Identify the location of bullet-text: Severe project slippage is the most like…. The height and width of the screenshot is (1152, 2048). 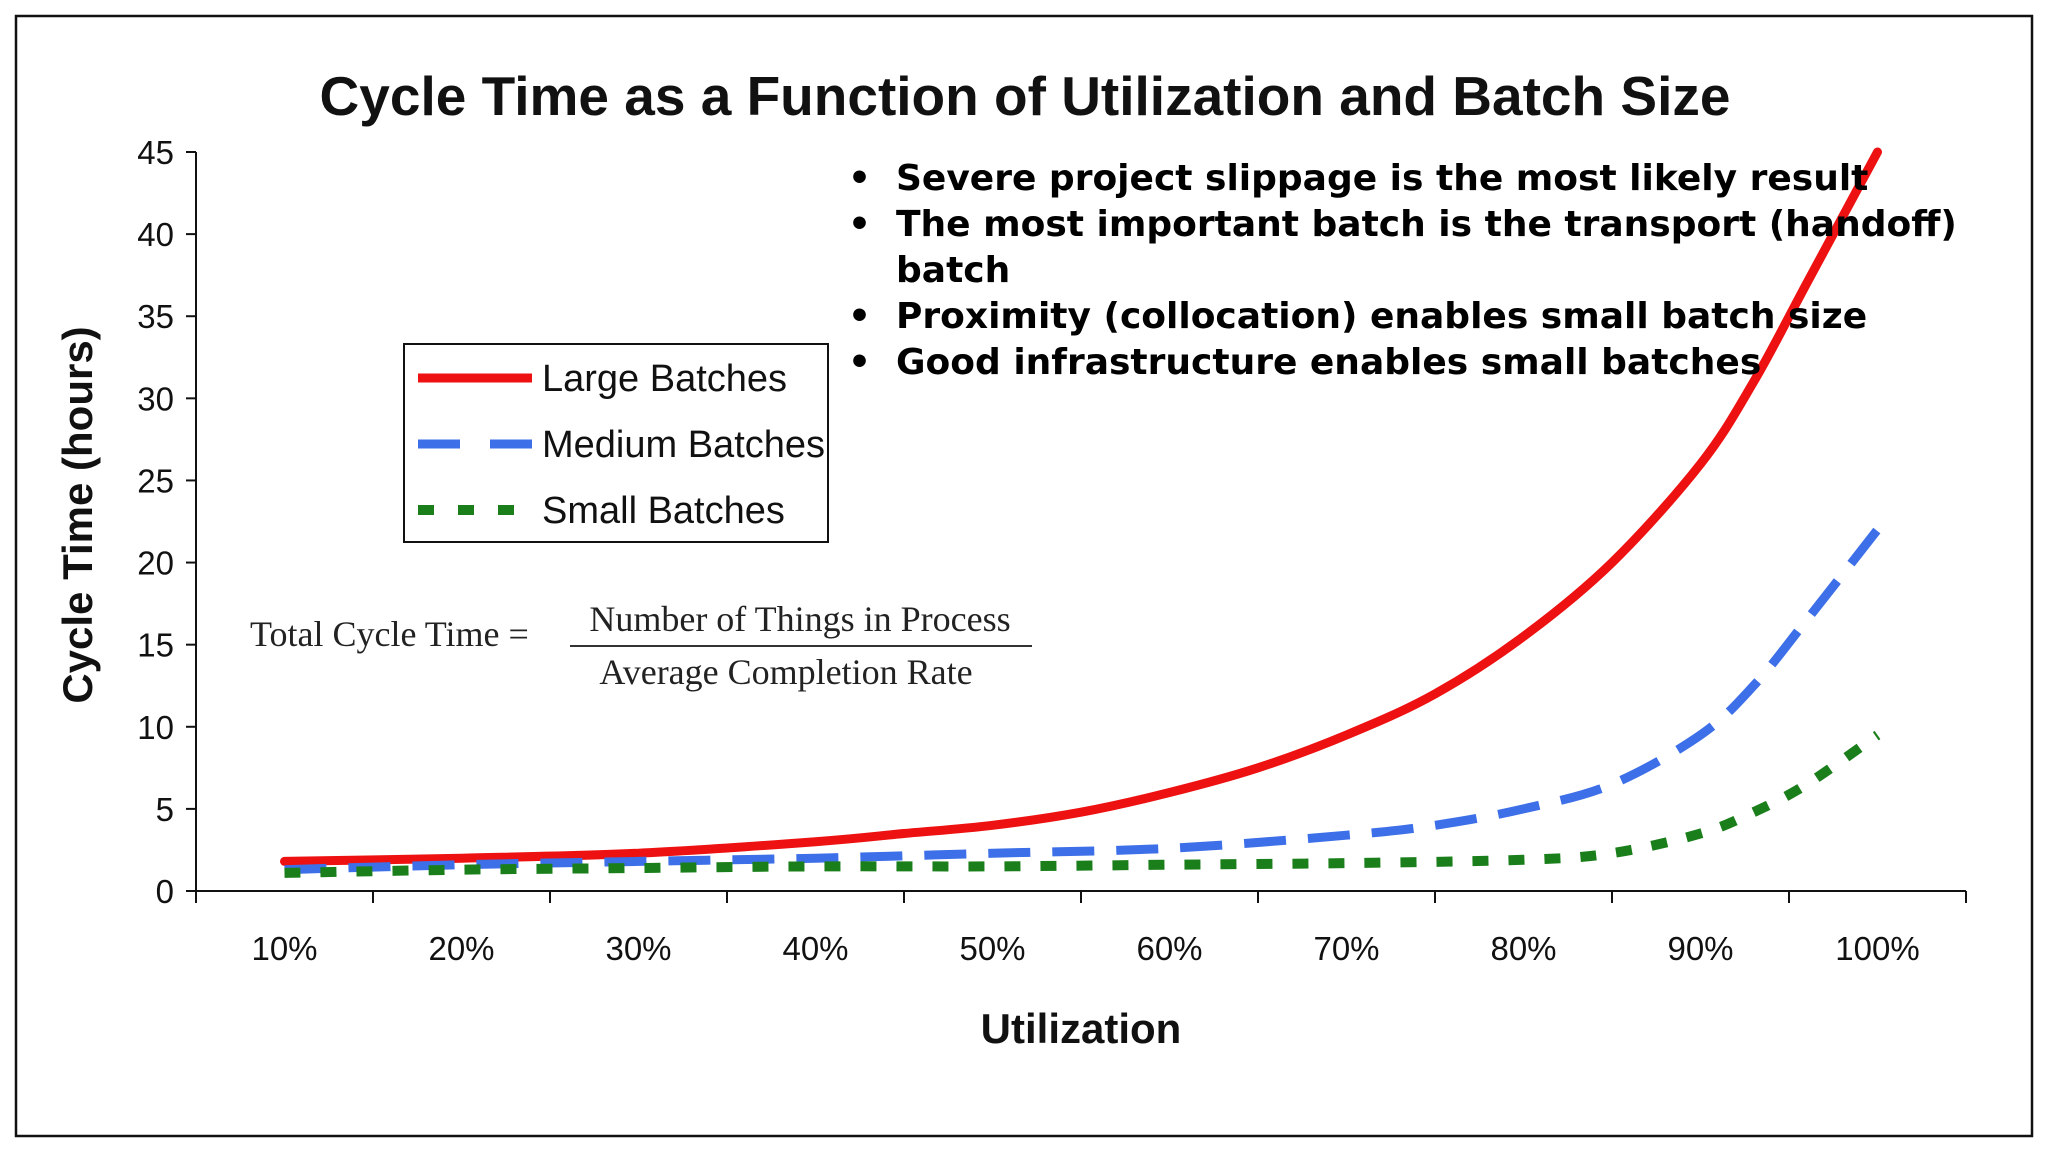
(1382, 178).